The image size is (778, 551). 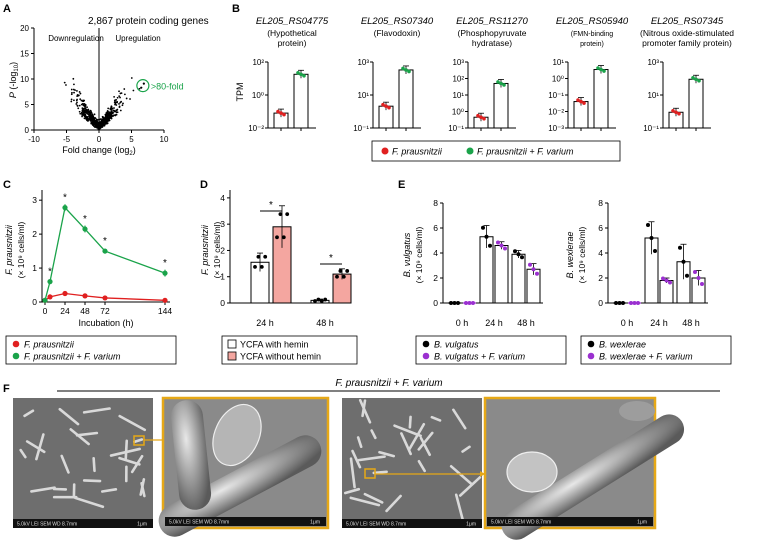 What do you see at coordinates (584, 468) in the screenshot?
I see `sem-zoom-image: 5.0kV LEI SEM WD 8.7mm 1μm` at bounding box center [584, 468].